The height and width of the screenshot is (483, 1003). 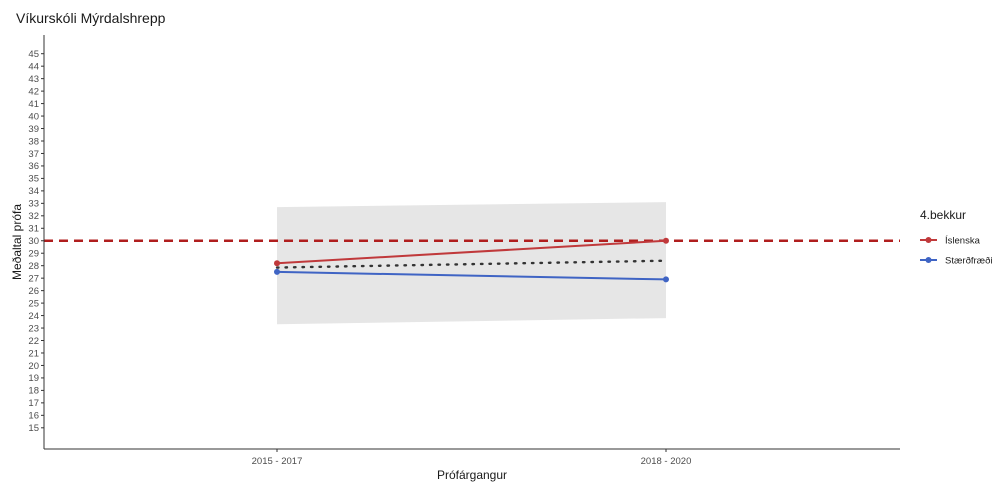 I want to click on y-tick-label: 34, so click(x=33, y=191).